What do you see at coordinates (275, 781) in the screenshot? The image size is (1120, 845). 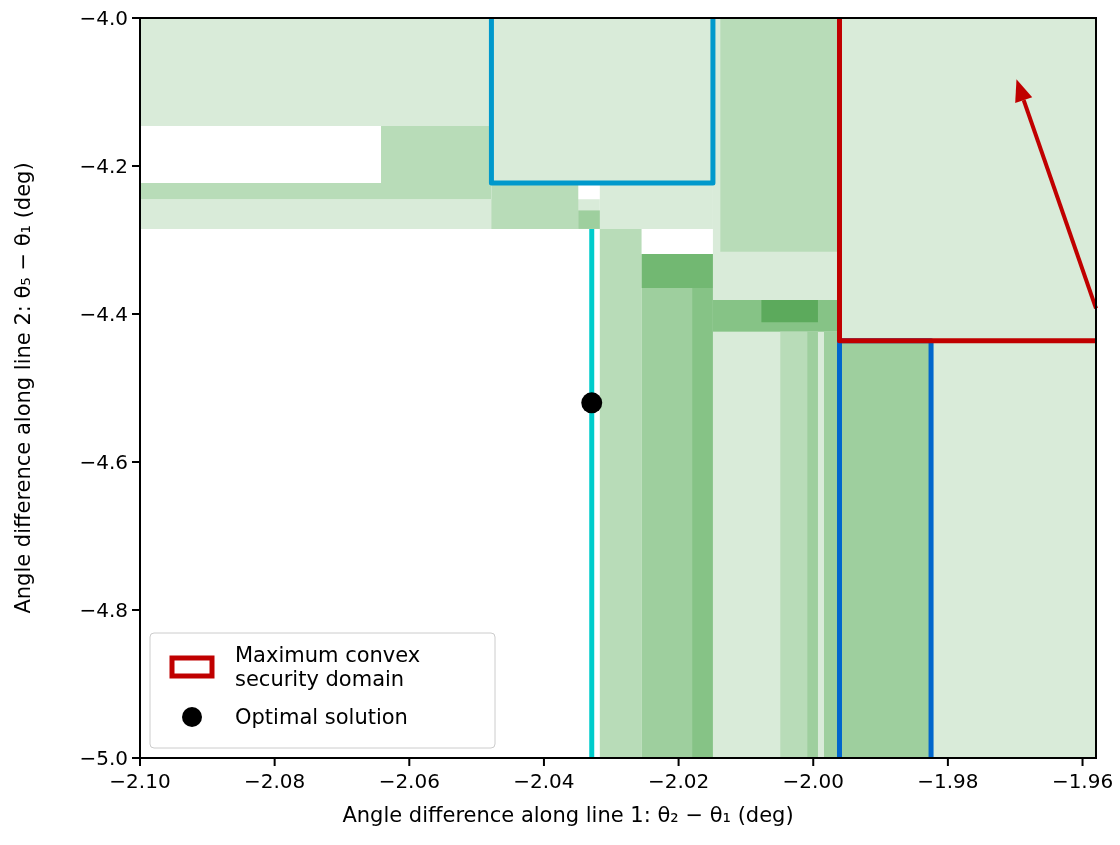 I see `x-tick-label: −2.08` at bounding box center [275, 781].